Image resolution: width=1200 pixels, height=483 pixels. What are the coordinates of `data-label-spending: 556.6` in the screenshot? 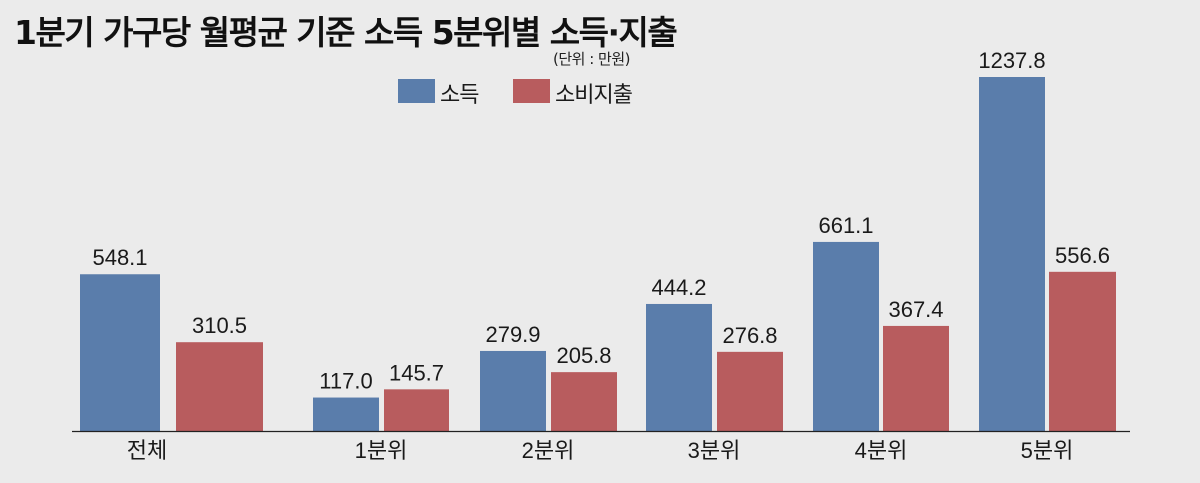 It's located at (1082, 255).